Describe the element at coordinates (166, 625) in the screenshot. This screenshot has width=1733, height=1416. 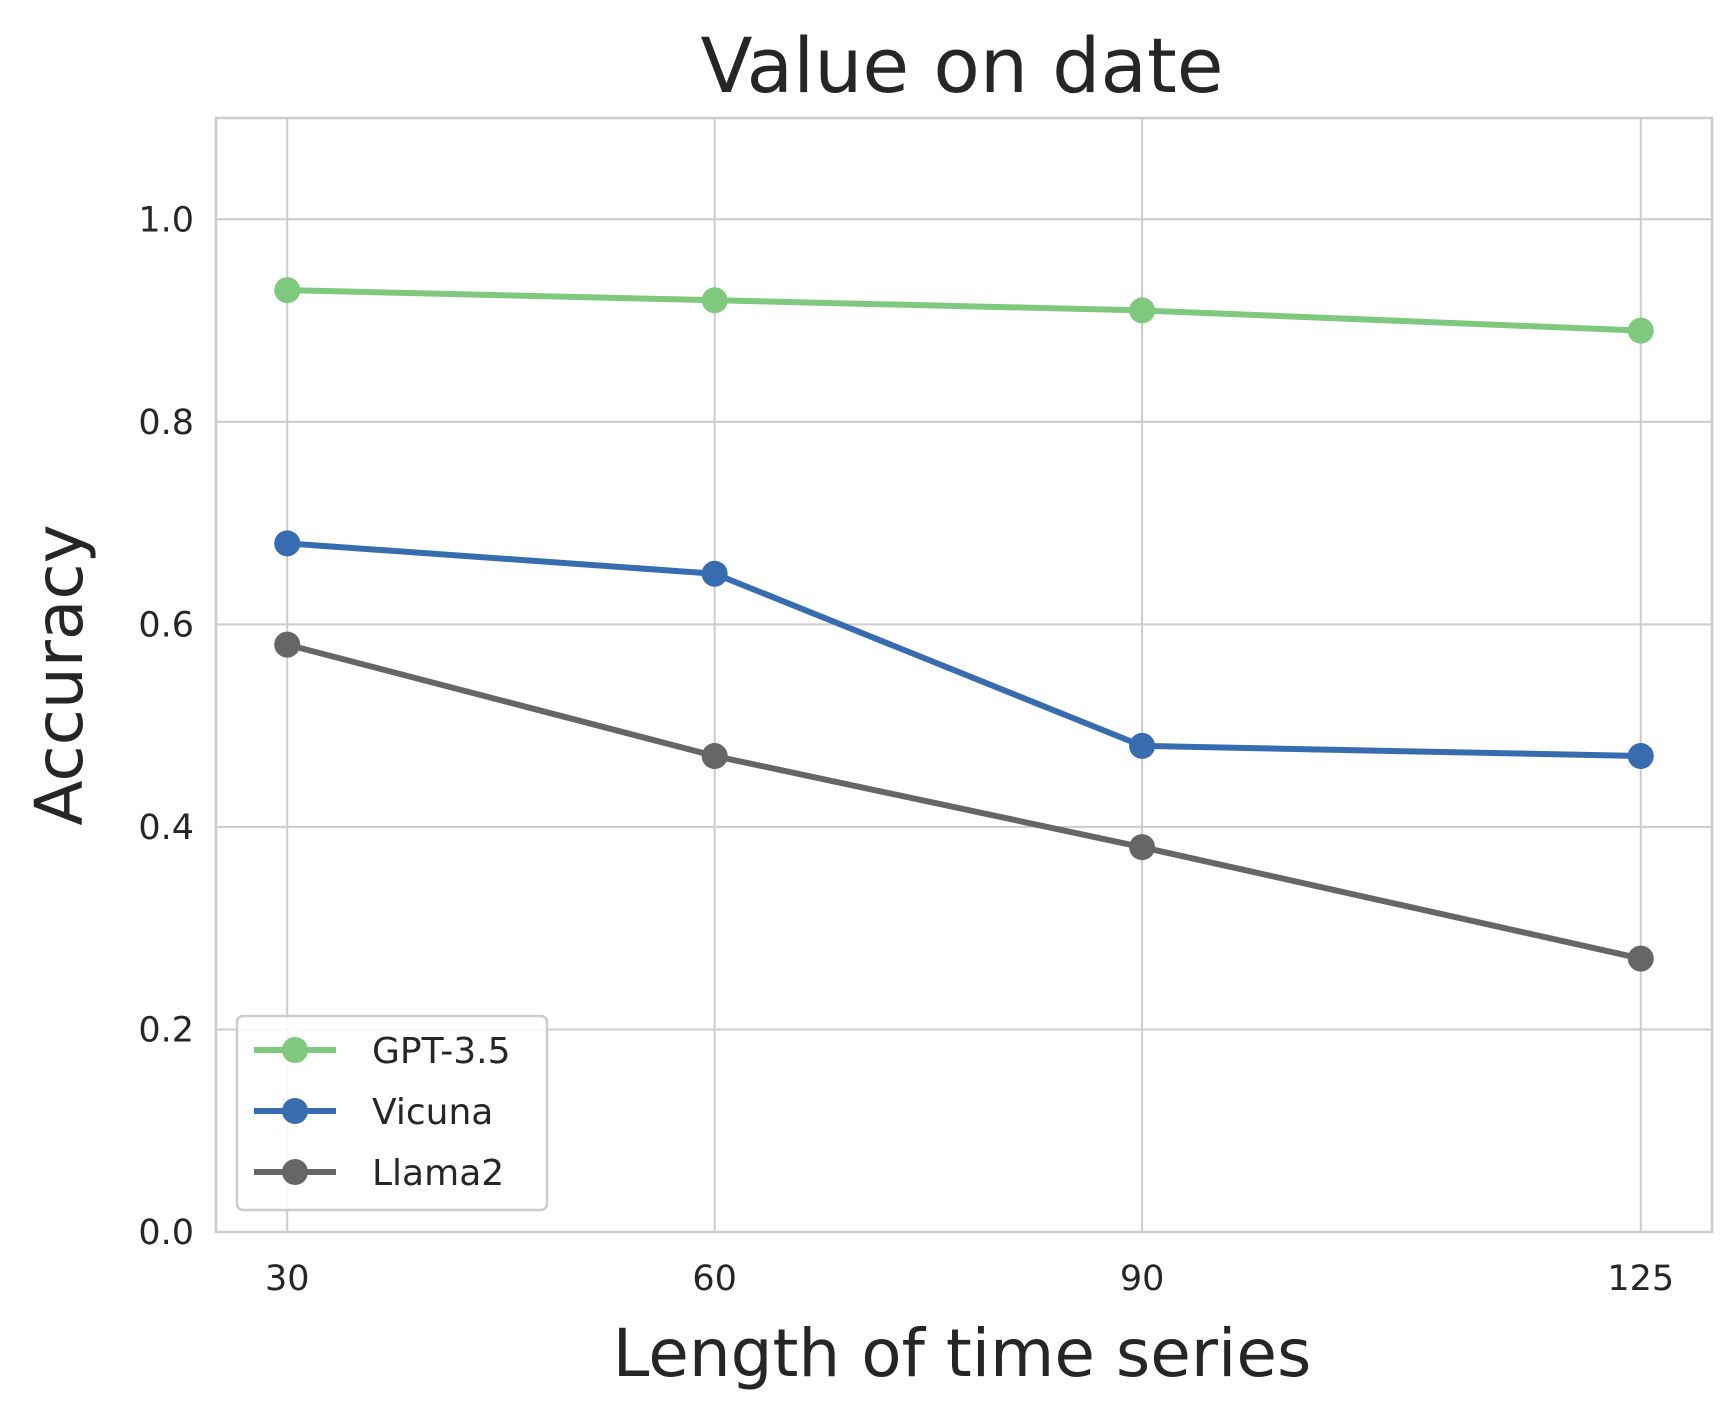
I see `y-tick-label: 0.6` at that location.